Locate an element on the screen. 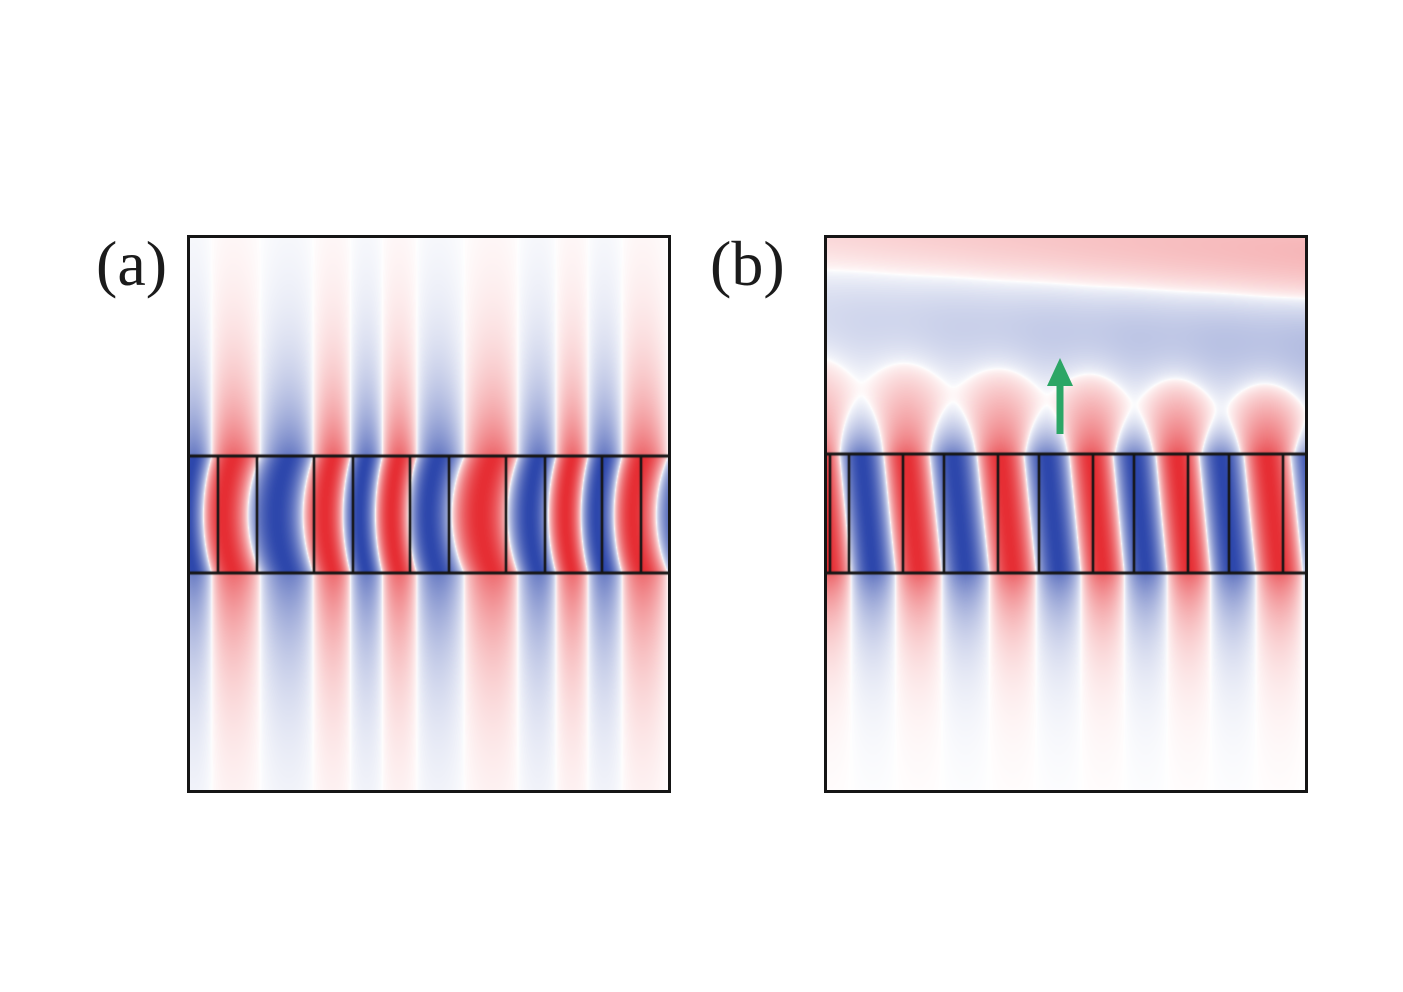 This screenshot has width=1403, height=992. radiation-arrow-shape is located at coordinates (1060, 396).